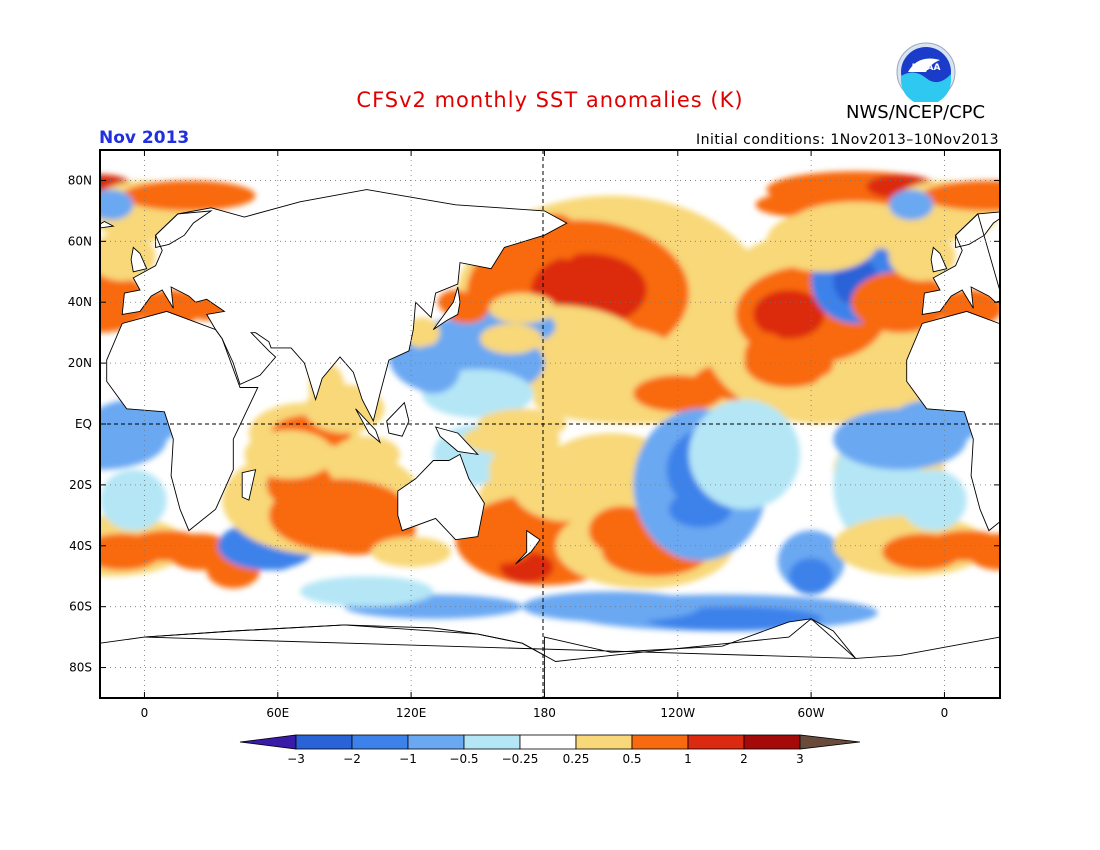 This screenshot has width=1100, height=850. I want to click on colorbar-tick-label: 3, so click(800, 759).